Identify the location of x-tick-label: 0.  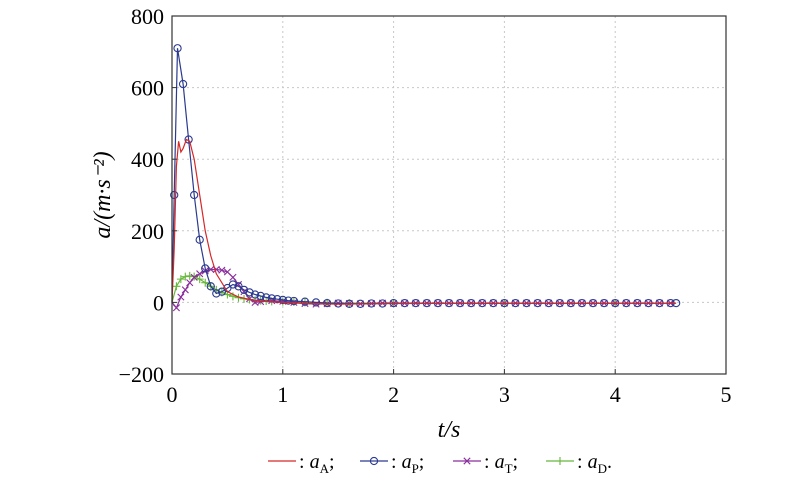
(172, 394).